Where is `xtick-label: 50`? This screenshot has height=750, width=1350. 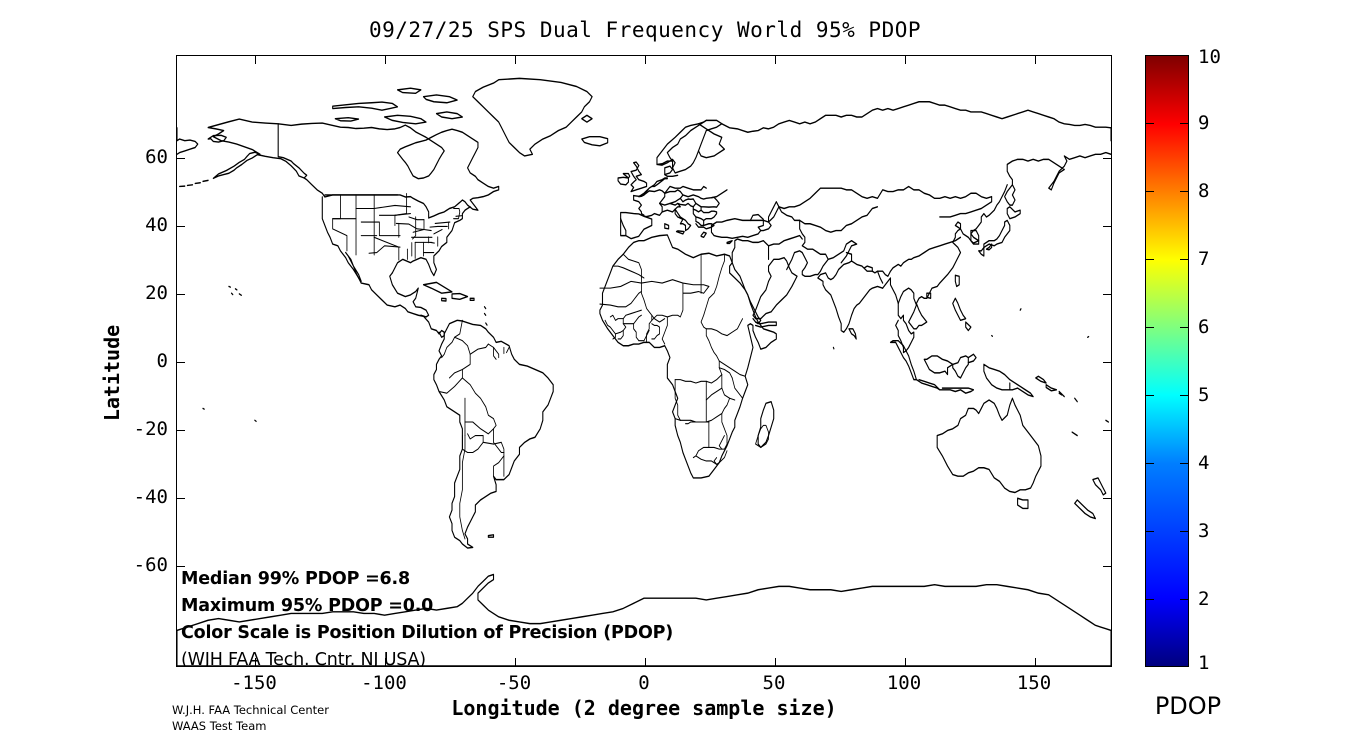
xtick-label: 50 is located at coordinates (774, 683).